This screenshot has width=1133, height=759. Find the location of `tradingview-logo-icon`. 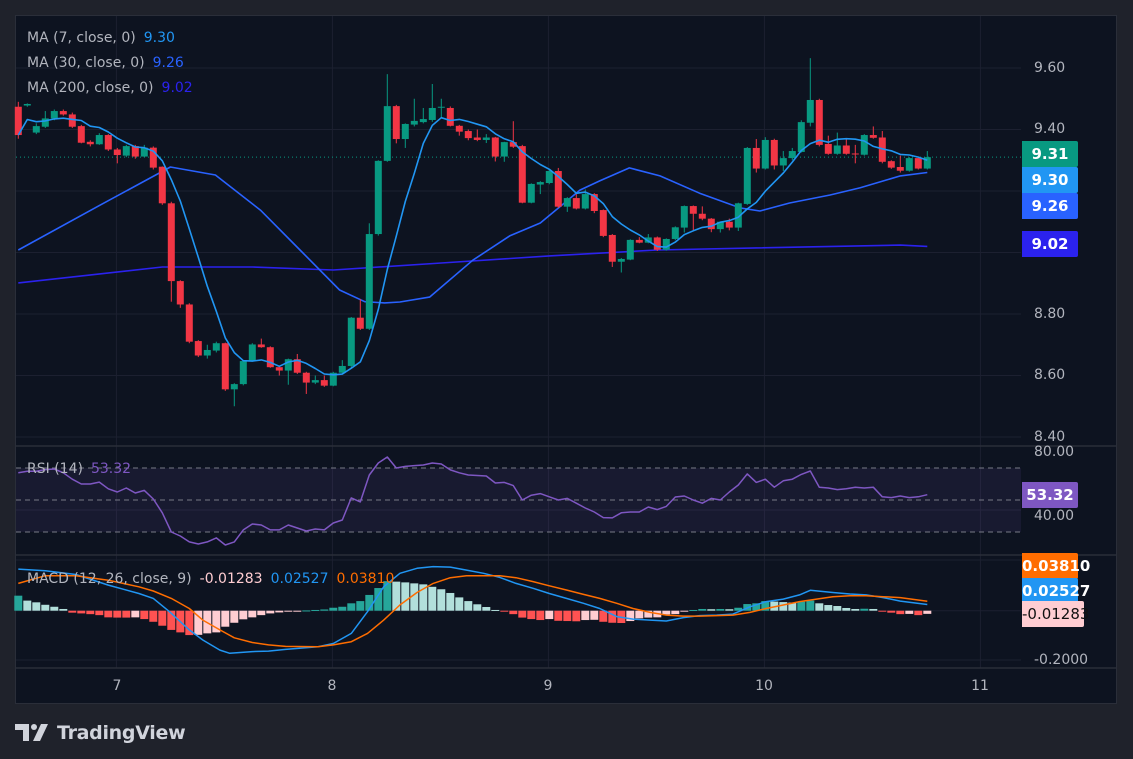

tradingview-logo-icon is located at coordinates (31, 732).